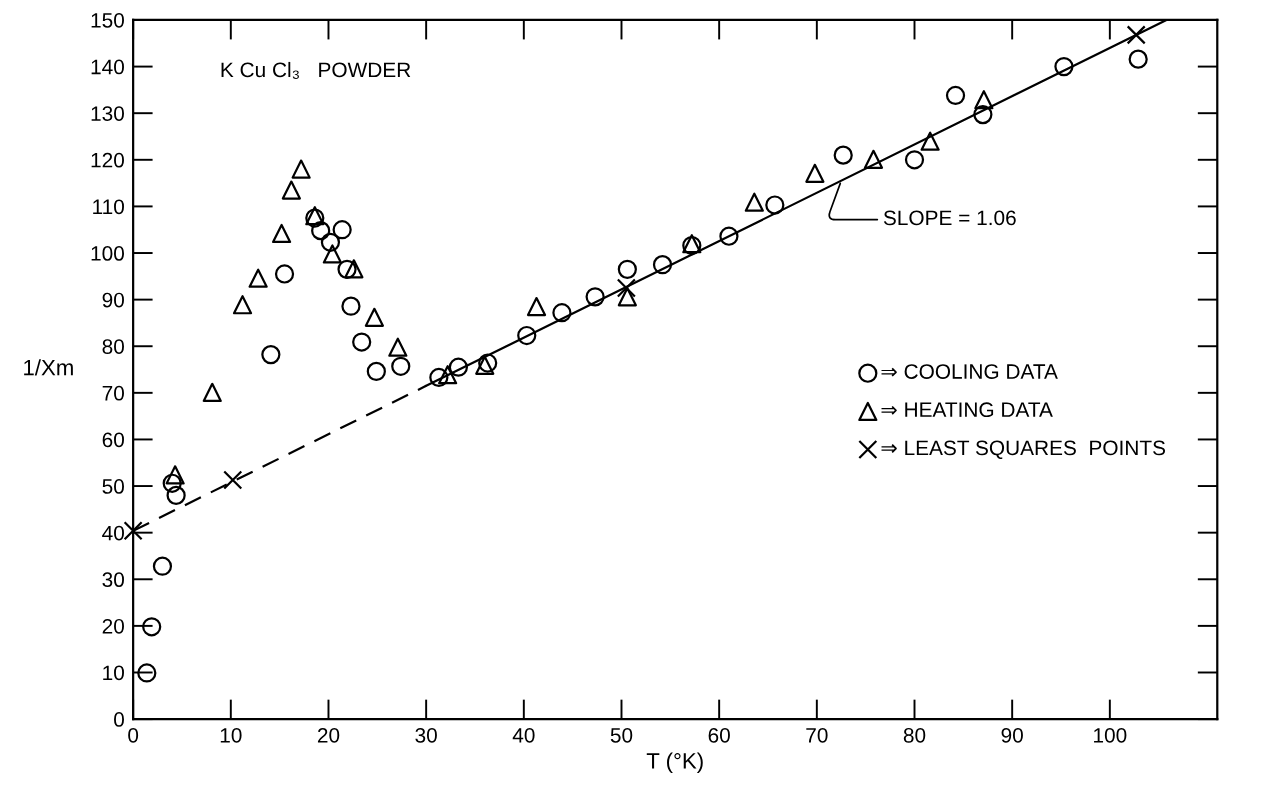 The width and height of the screenshot is (1268, 799). Describe the element at coordinates (113, 580) in the screenshot. I see `y-tick-label: 30` at that location.